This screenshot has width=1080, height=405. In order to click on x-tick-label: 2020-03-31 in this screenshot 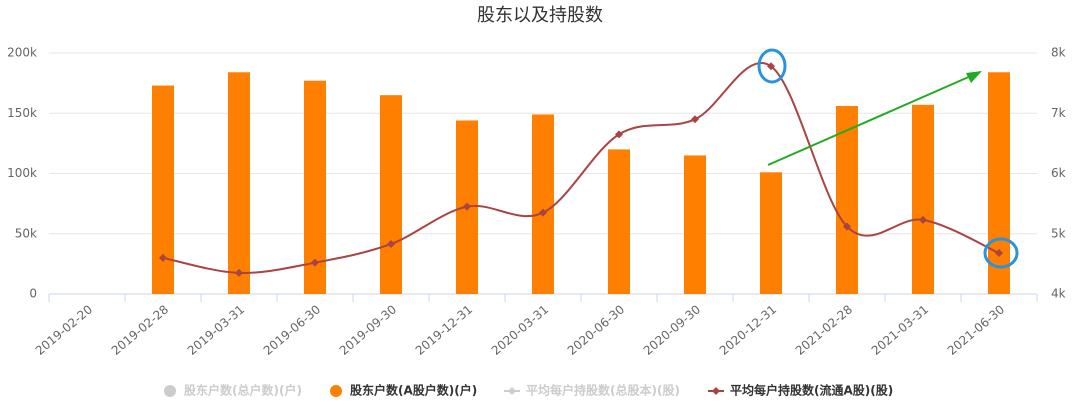, I will do `click(520, 330)`.